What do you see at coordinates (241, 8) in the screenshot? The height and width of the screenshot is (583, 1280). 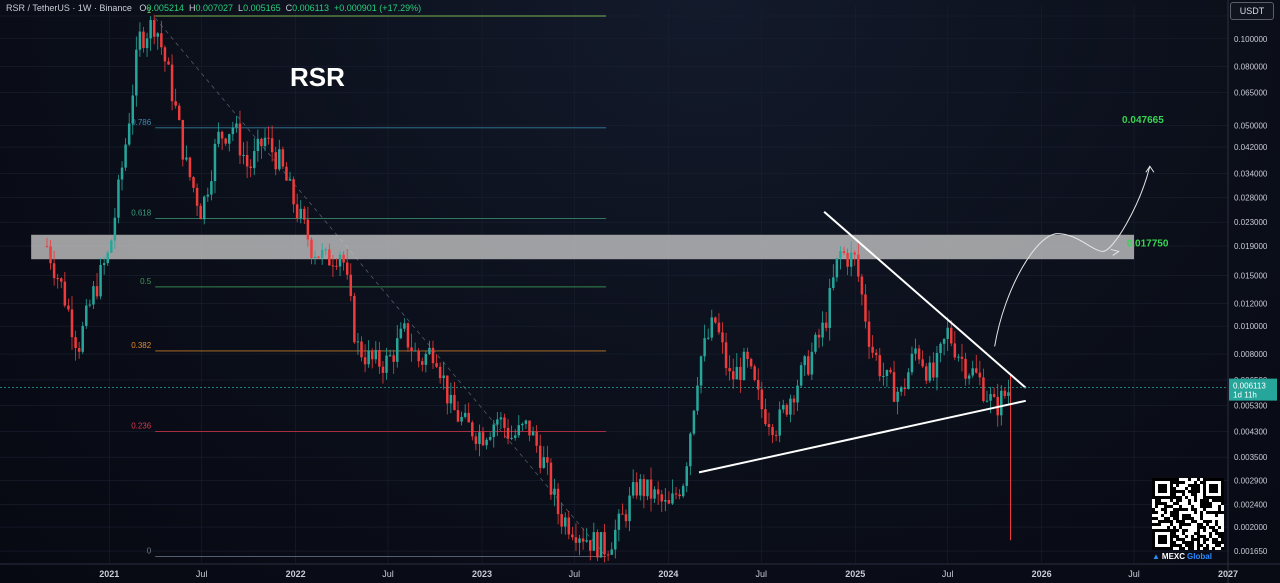 I see `low-label: L` at bounding box center [241, 8].